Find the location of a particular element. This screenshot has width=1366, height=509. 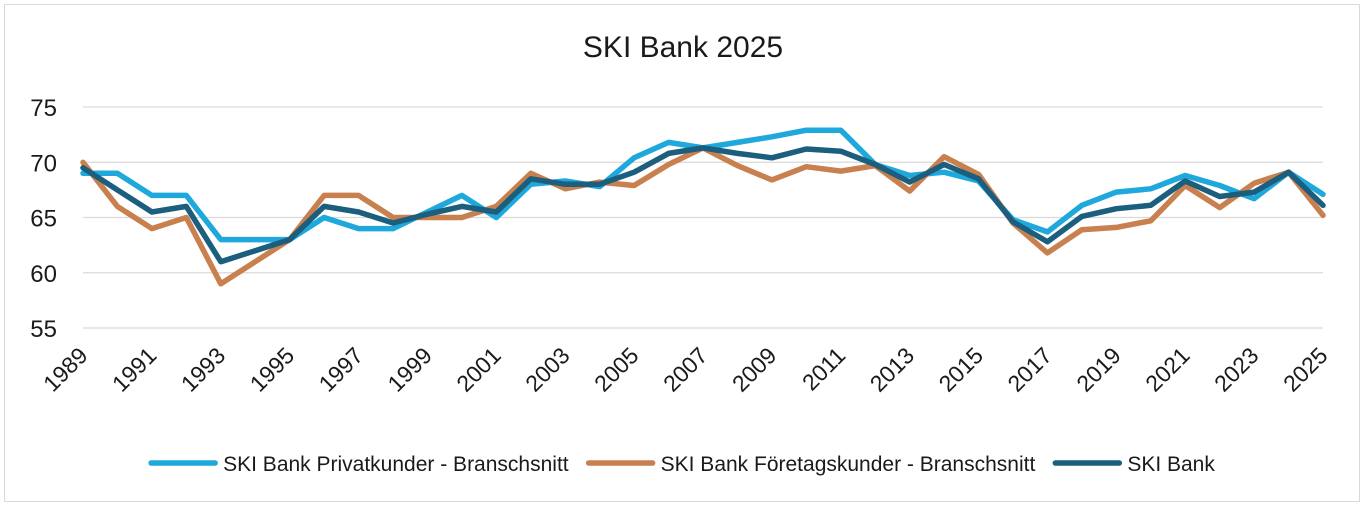

x-tick-label: 2023 is located at coordinates (1236, 369).